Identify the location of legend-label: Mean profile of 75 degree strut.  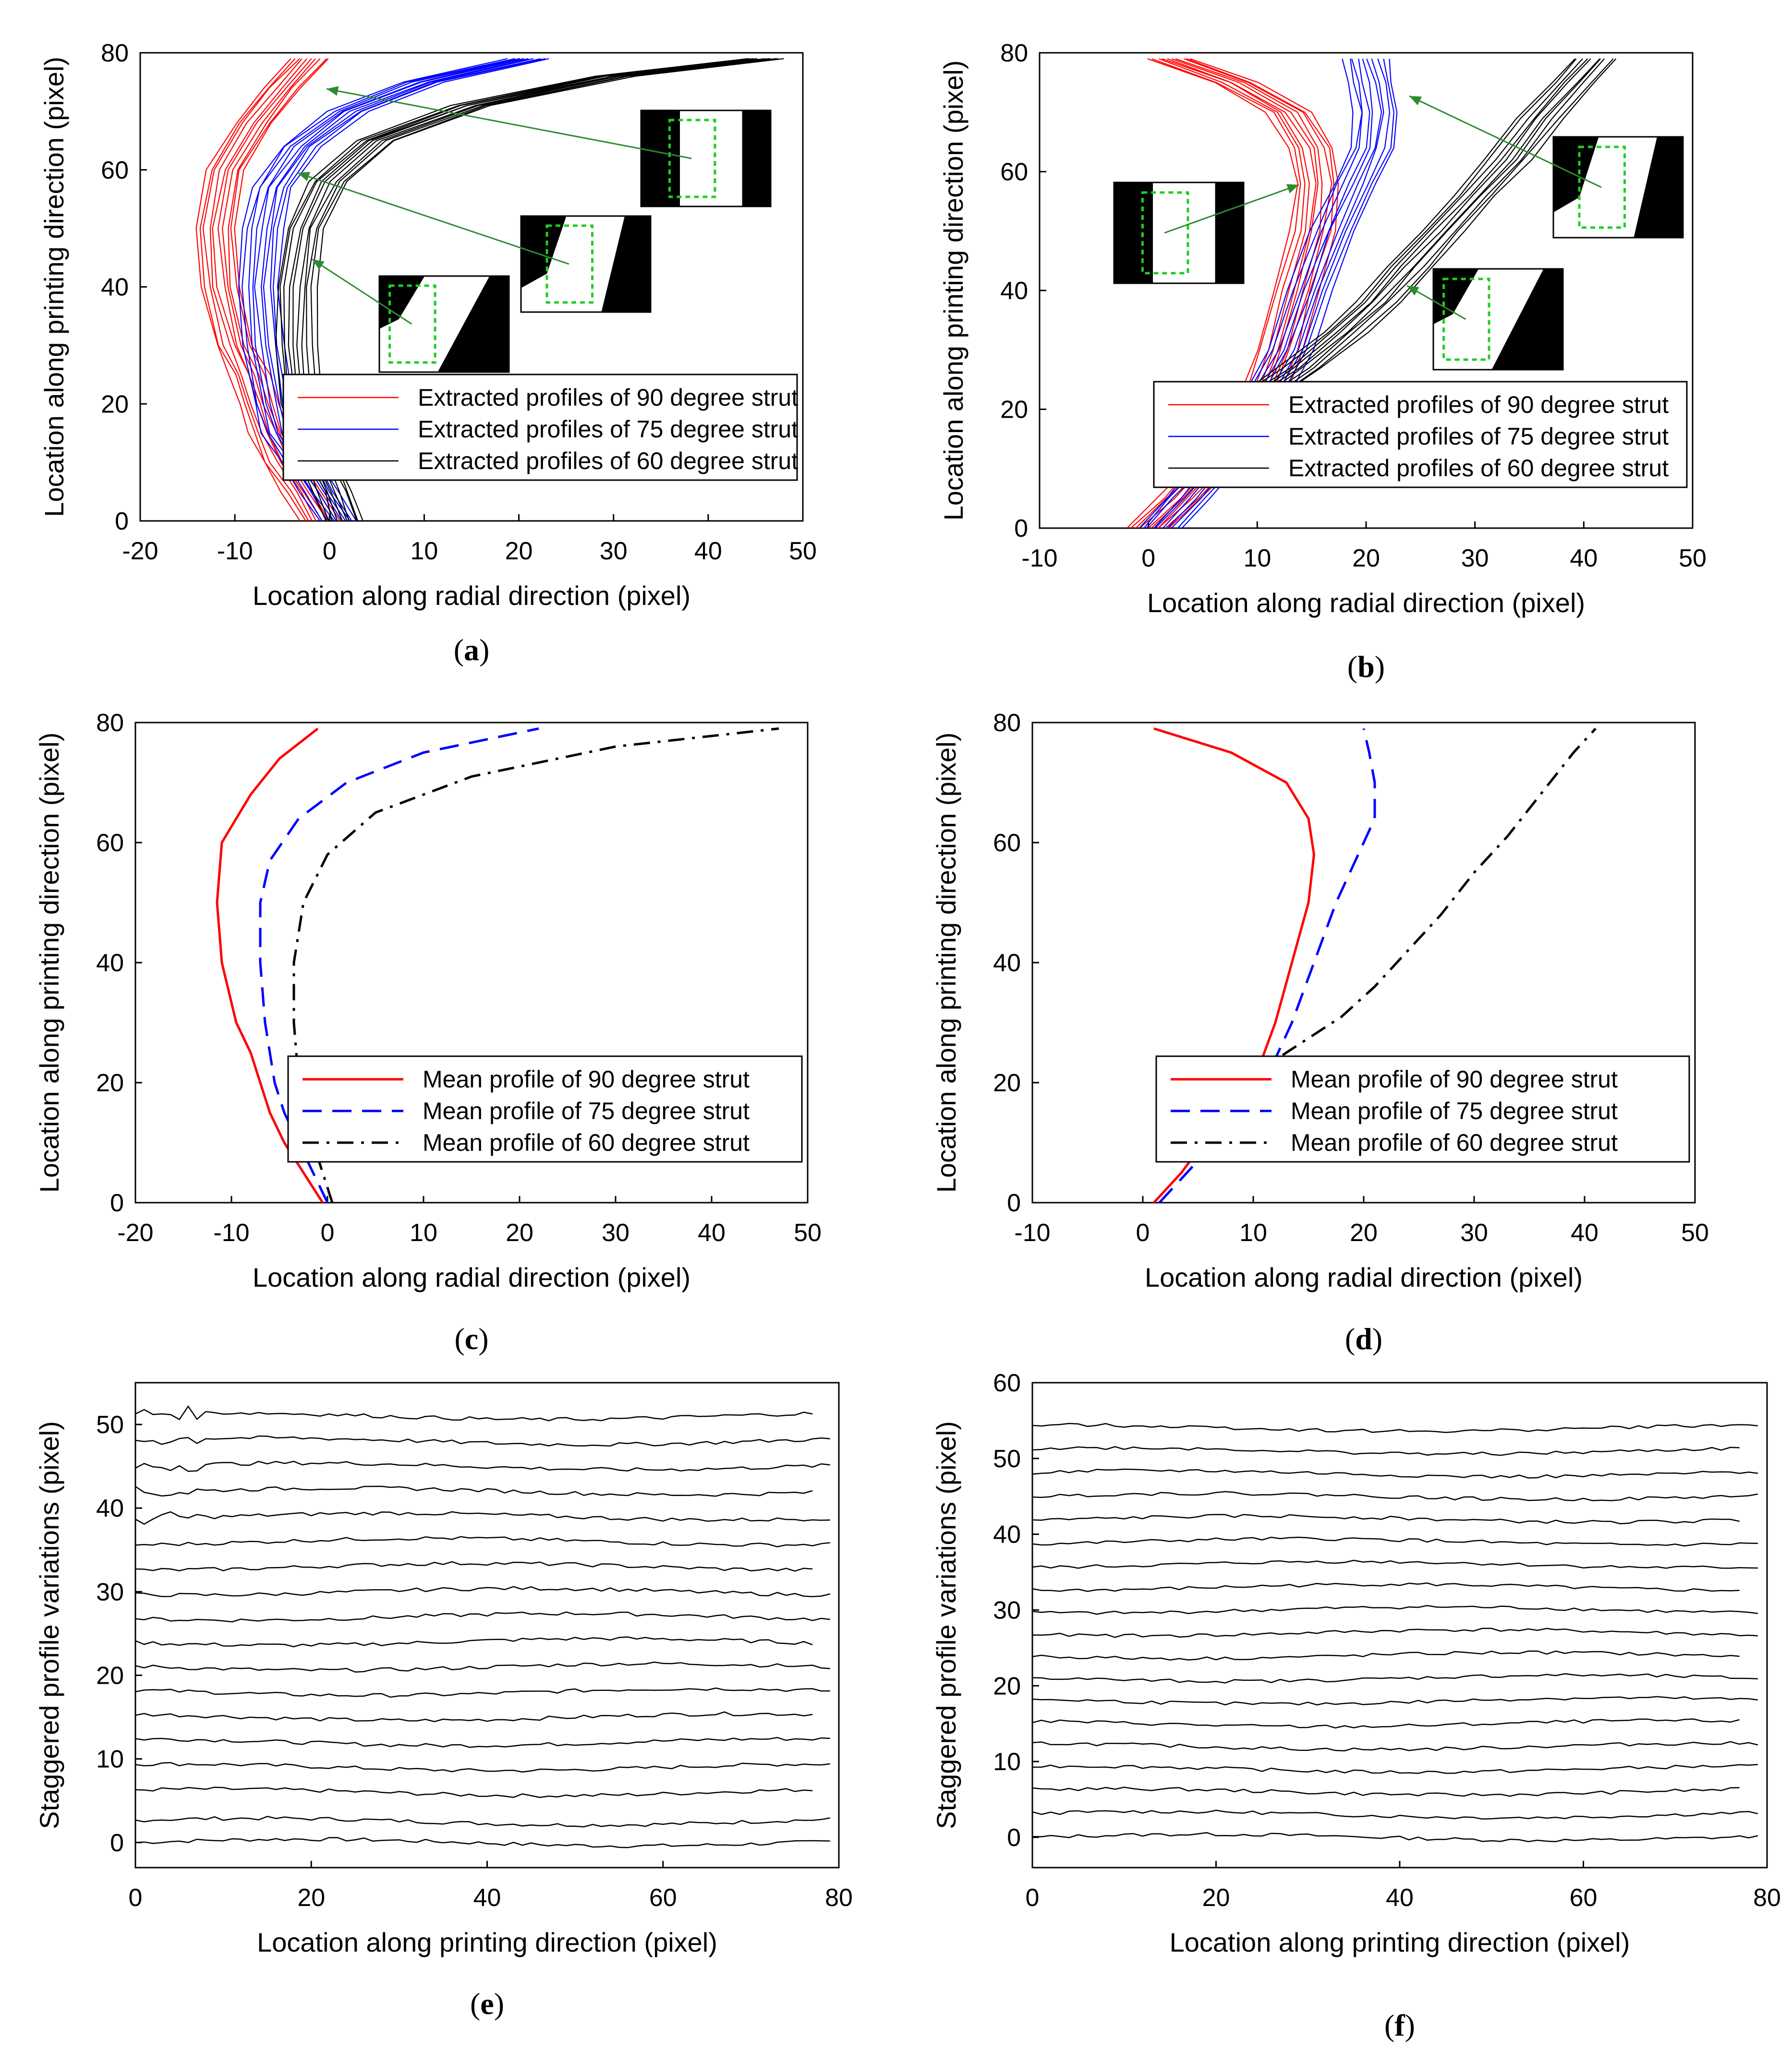
(1454, 1111).